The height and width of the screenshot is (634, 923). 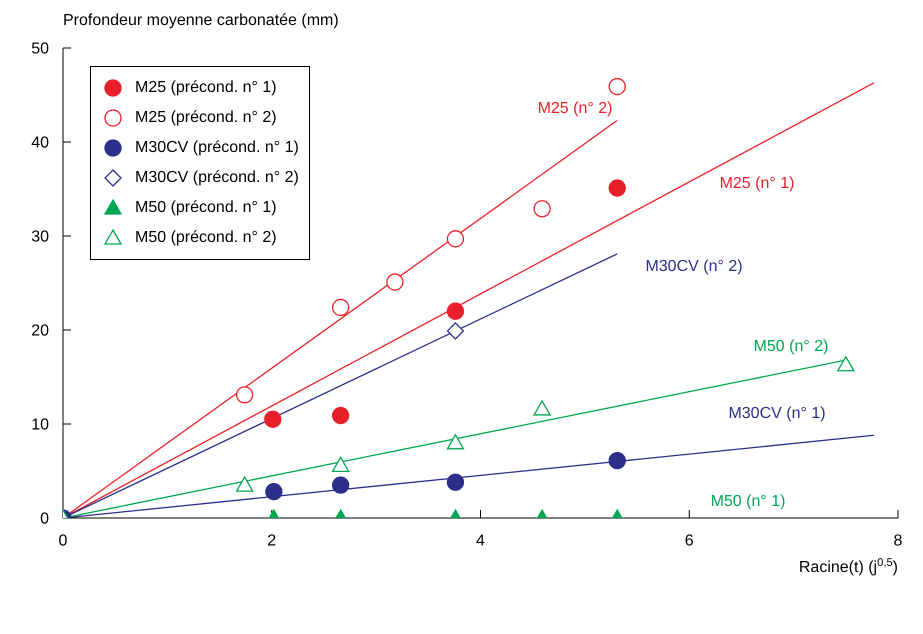 I want to click on x-tick-label: 8, so click(x=898, y=541).